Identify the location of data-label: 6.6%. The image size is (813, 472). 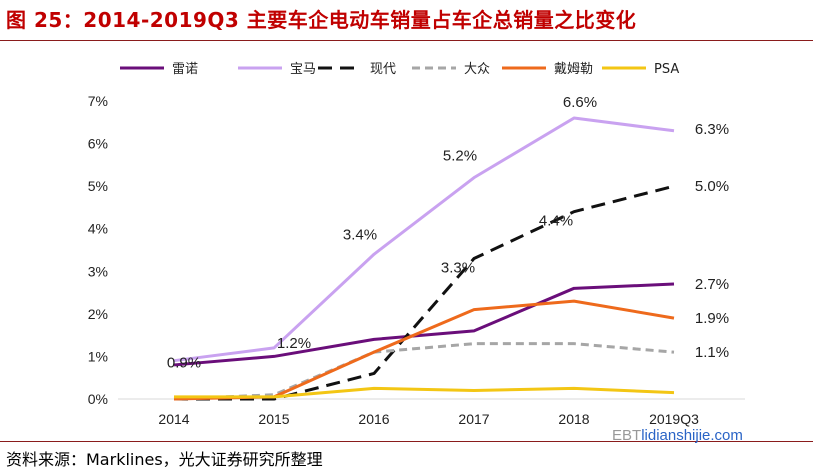
(580, 102).